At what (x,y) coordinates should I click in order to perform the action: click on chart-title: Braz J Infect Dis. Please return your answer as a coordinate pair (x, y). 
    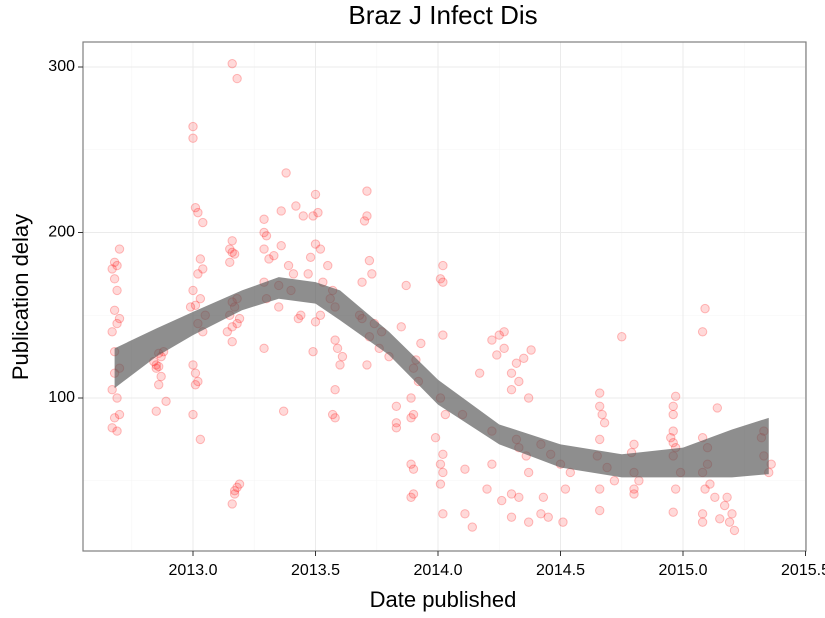
    Looking at the image, I should click on (442, 15).